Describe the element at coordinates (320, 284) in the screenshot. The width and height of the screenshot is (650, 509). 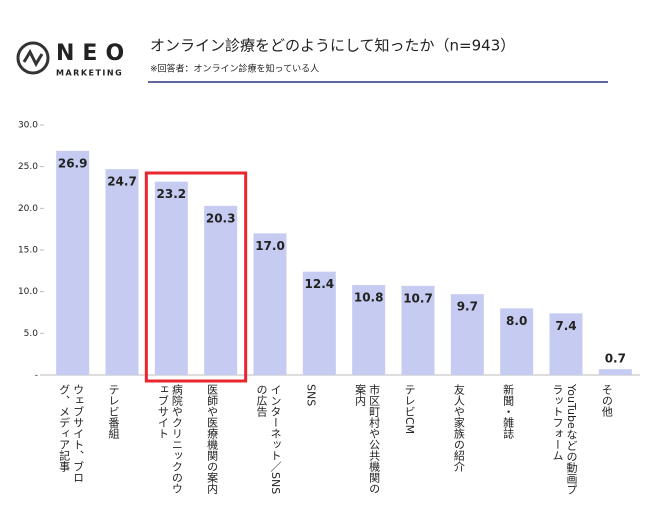
I see `data-label: 12.4` at that location.